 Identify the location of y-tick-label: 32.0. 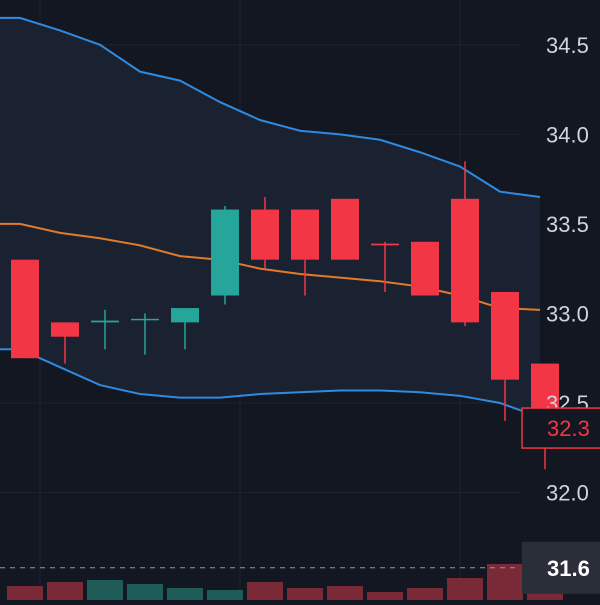
(567, 493).